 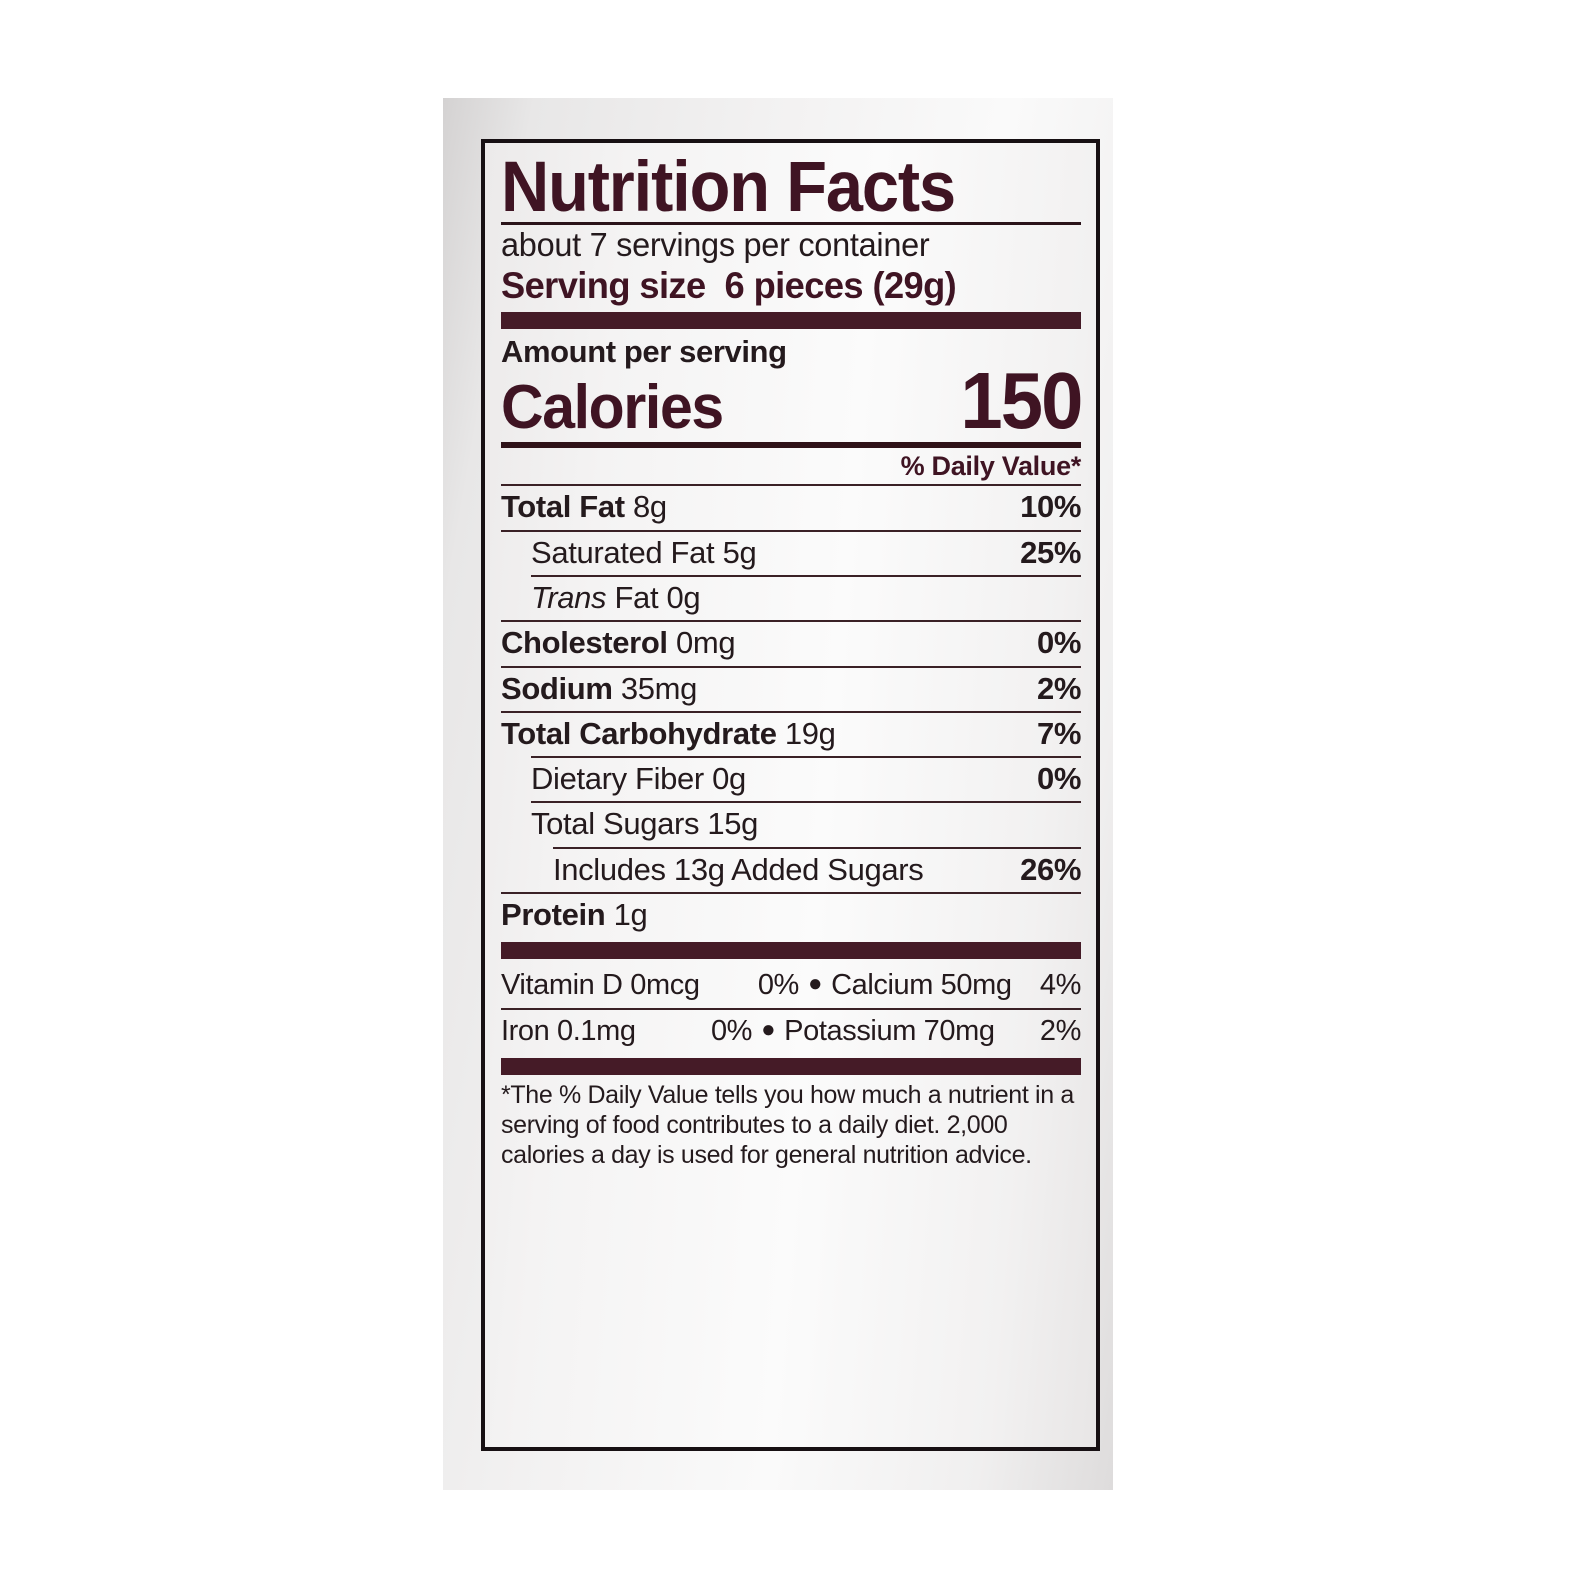 I want to click on divider-thick-vitamins, so click(x=791, y=951).